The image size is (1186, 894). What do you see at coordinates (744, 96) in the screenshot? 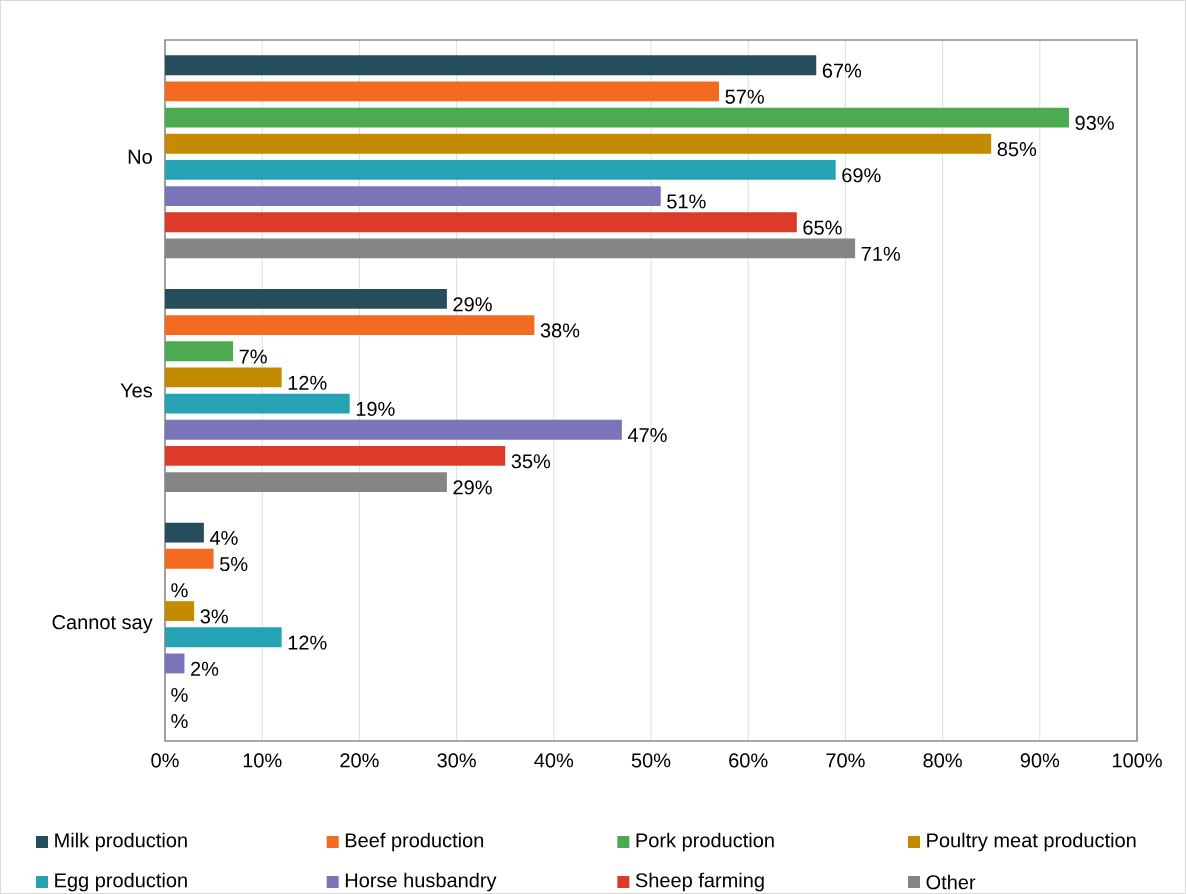
I see `data-label: 57%` at bounding box center [744, 96].